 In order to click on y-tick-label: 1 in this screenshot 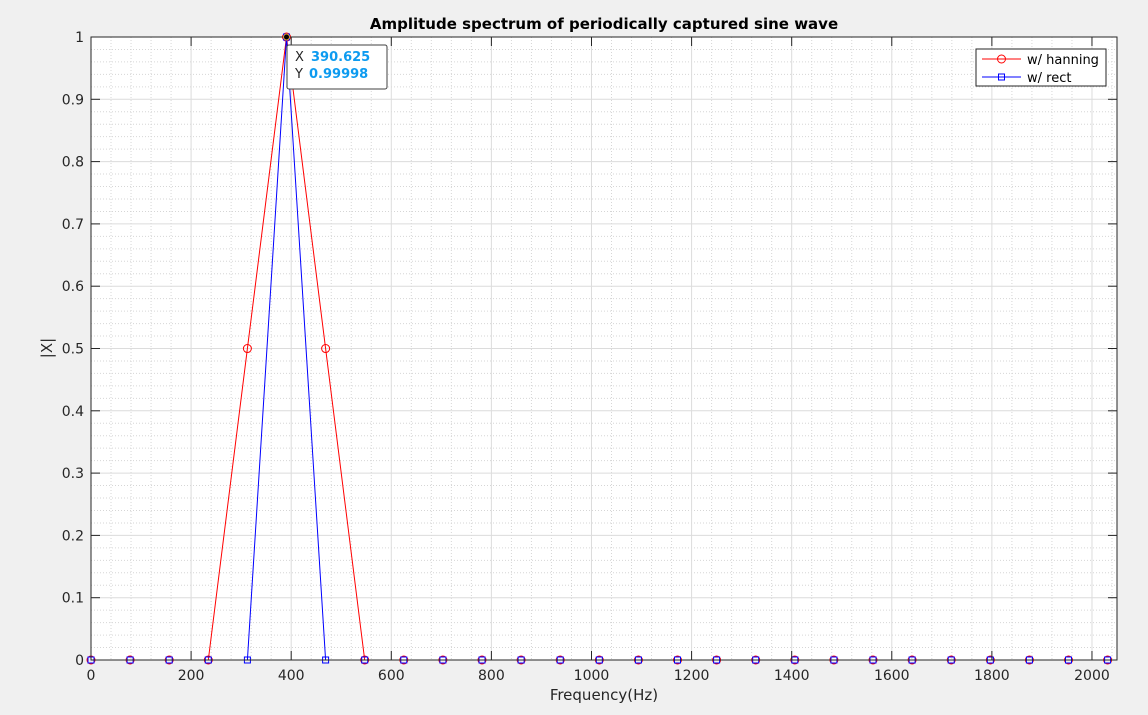, I will do `click(79, 38)`.